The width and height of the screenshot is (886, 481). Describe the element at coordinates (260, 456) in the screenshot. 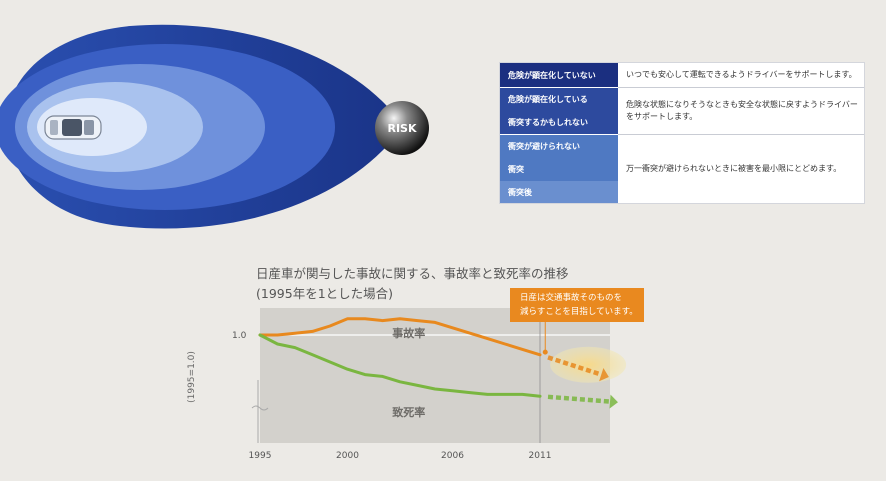

I see `x-tick-label: 1995` at that location.